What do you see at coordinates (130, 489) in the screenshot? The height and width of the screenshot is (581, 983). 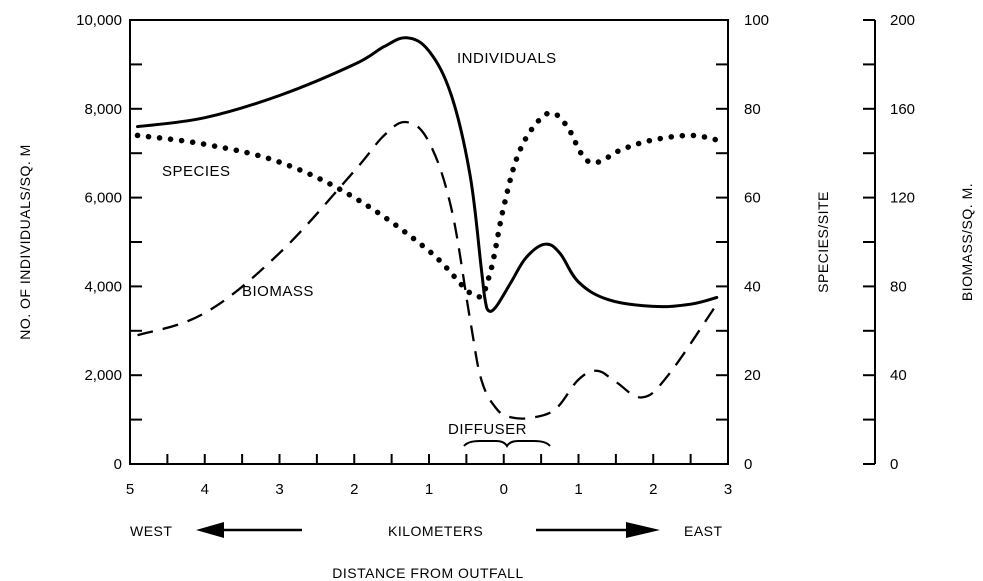 I see `x-tick-label: 5` at bounding box center [130, 489].